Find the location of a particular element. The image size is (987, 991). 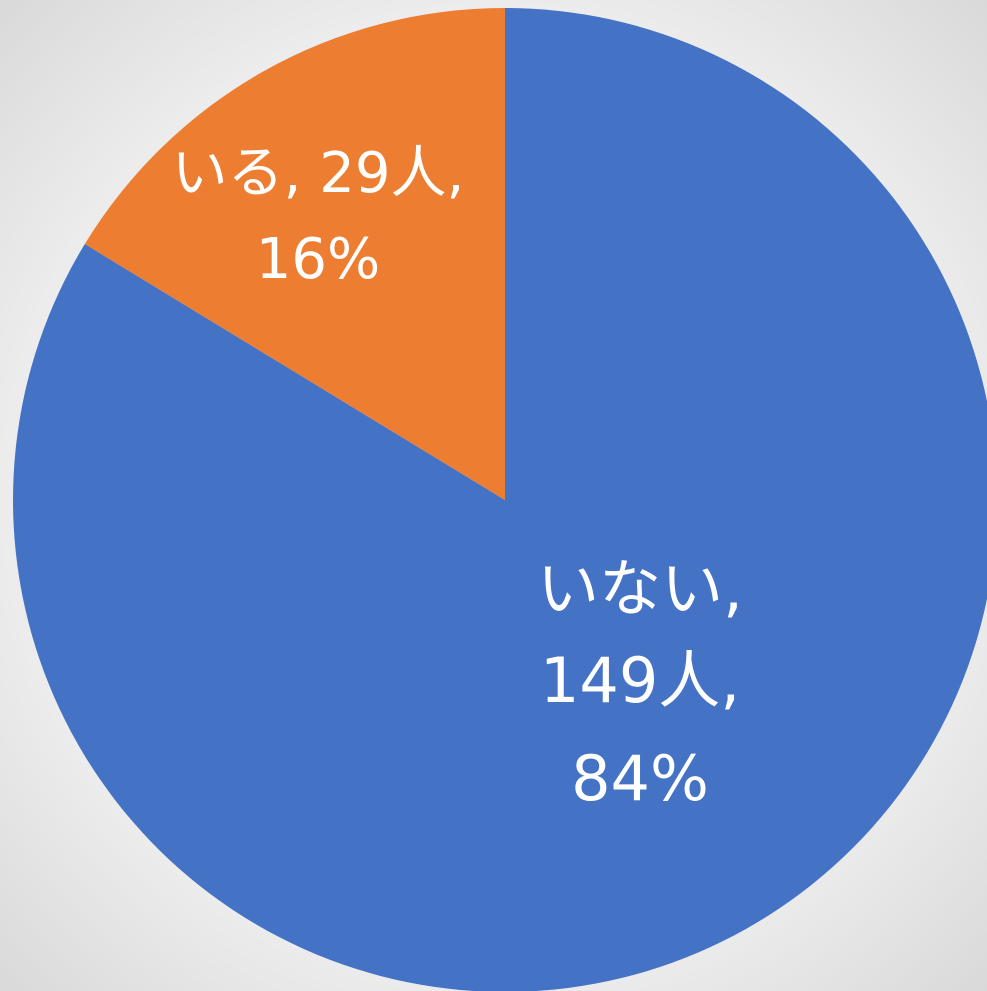

data-label: いない, is located at coordinates (640, 588).